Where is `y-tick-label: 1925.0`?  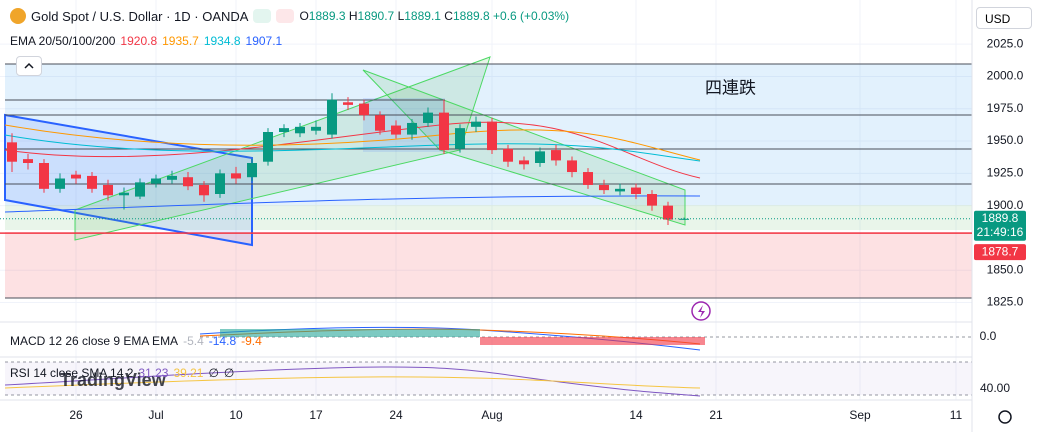 y-tick-label: 1925.0 is located at coordinates (1005, 173).